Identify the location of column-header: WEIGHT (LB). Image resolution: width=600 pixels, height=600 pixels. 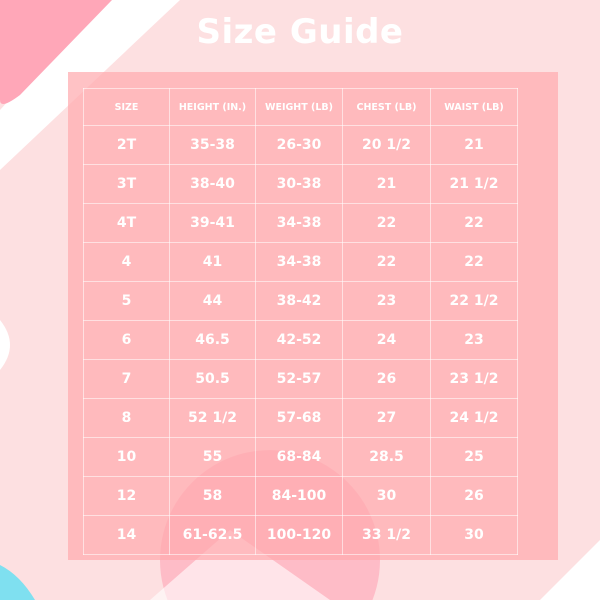
(299, 107).